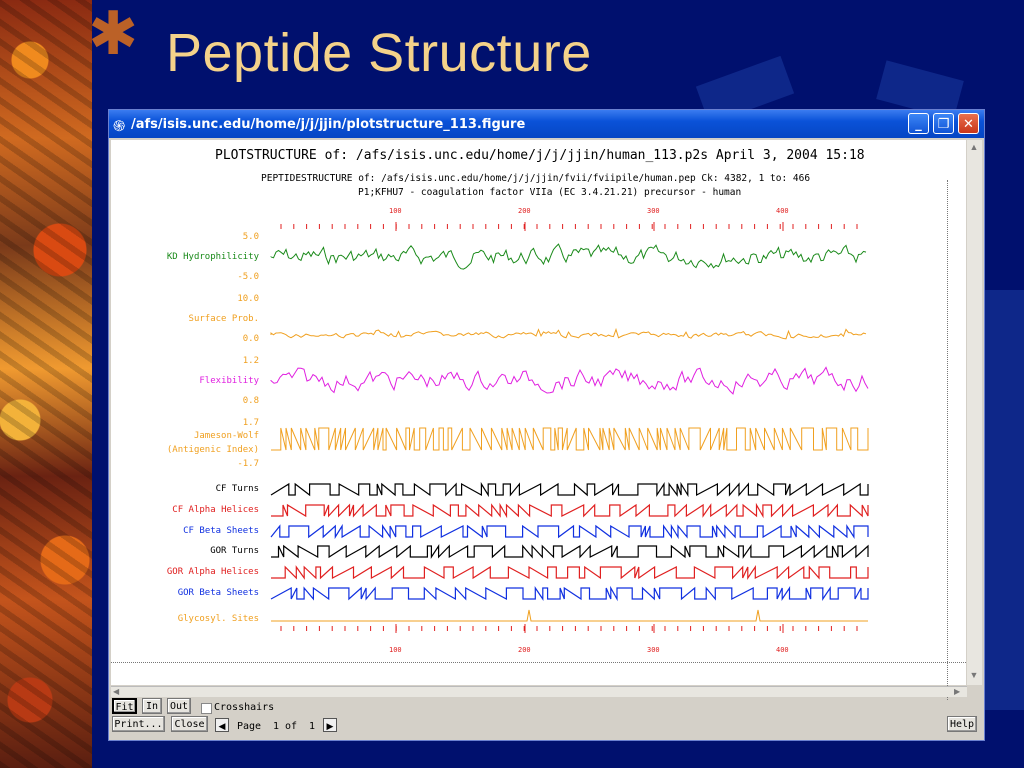  Describe the element at coordinates (229, 381) in the screenshot. I see `flexibility-label: Flexibility` at that location.